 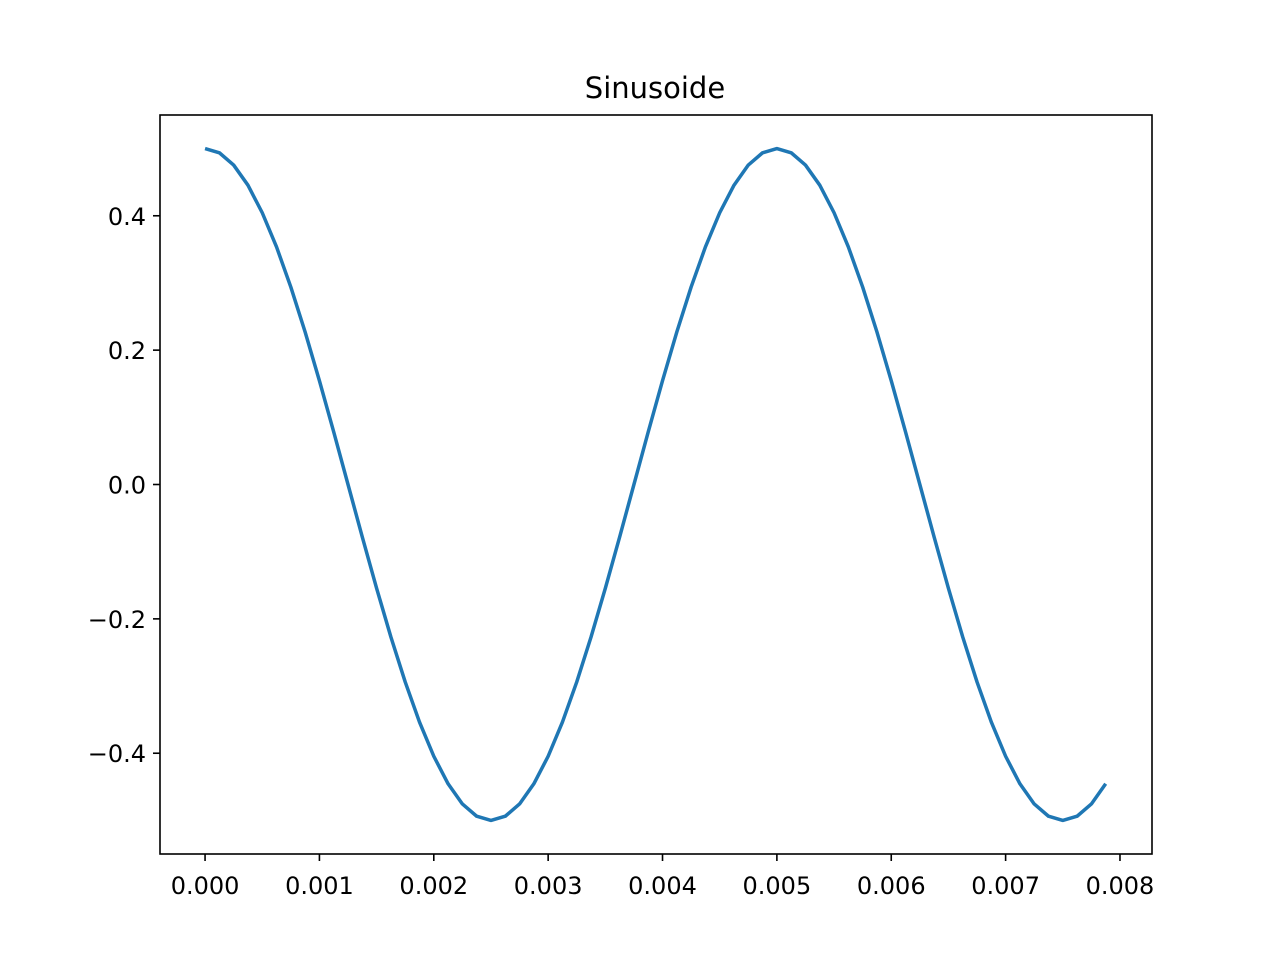 What do you see at coordinates (433, 886) in the screenshot?
I see `x-tick-label: 0.002` at bounding box center [433, 886].